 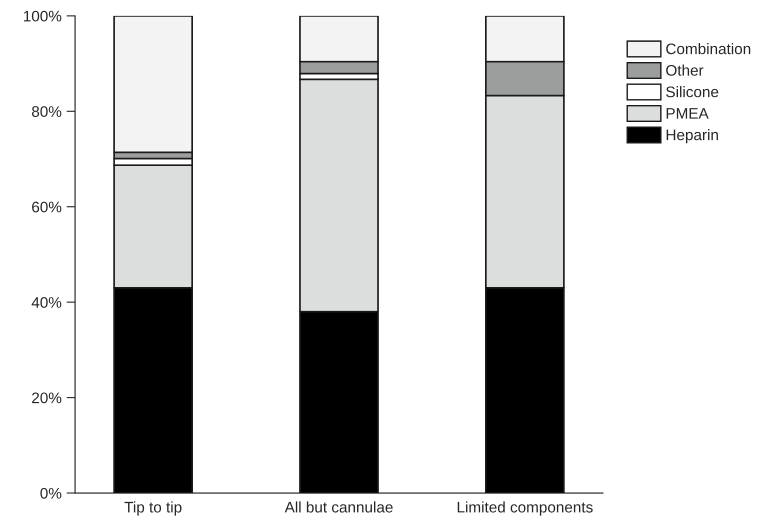 I want to click on legend-label: Combination, so click(x=708, y=48).